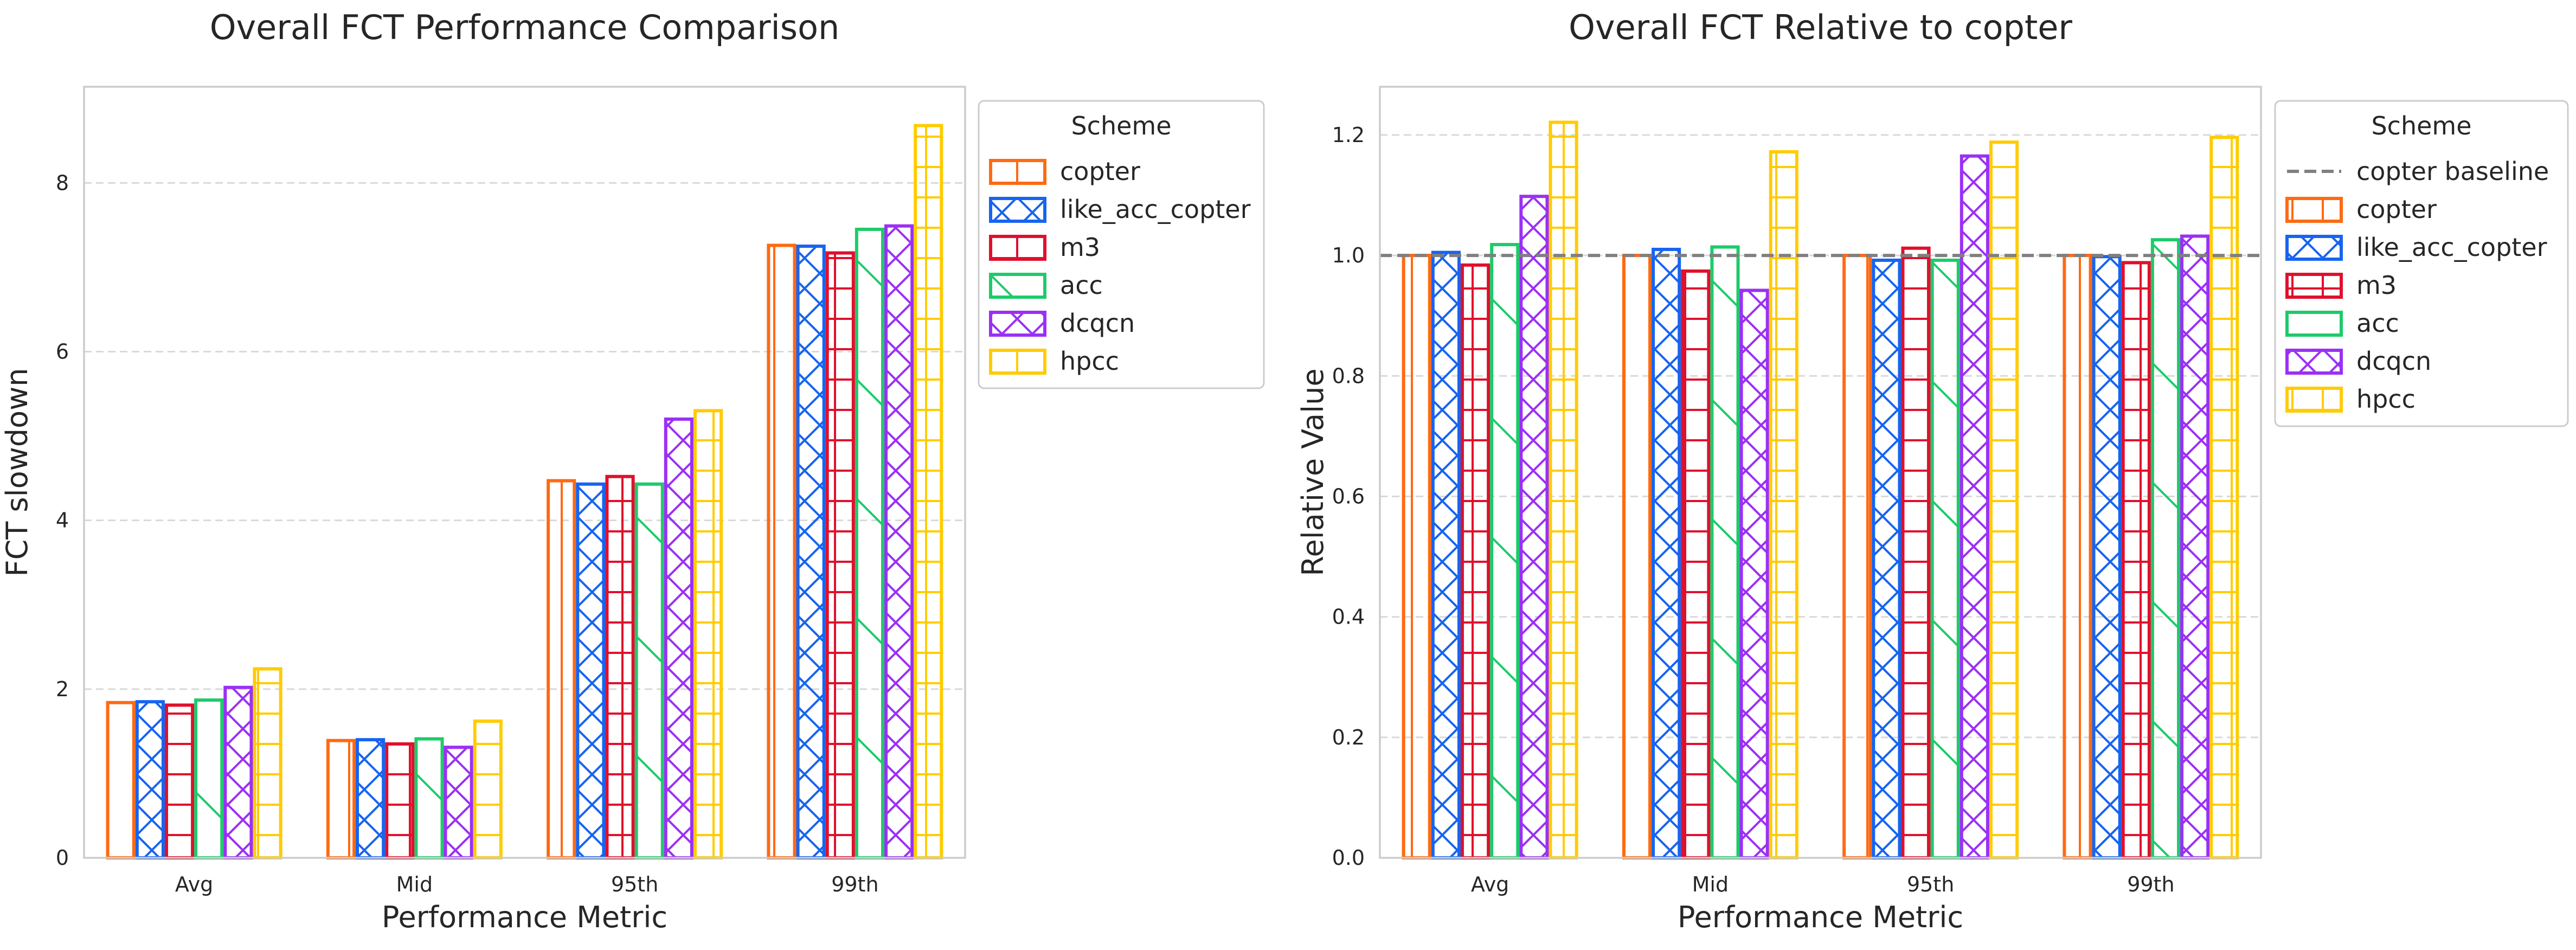  Describe the element at coordinates (1348, 135) in the screenshot. I see `y-tick-label: 1.2` at that location.